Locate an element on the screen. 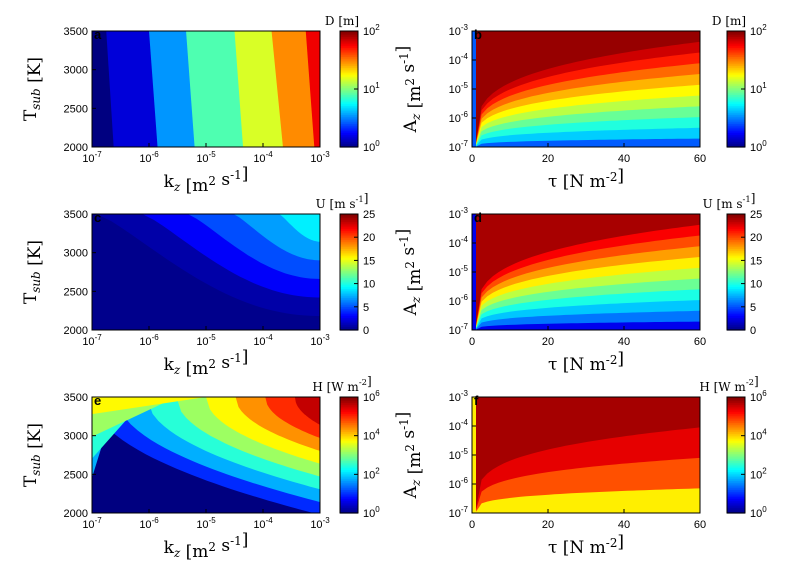 The image size is (789, 572). y-tick-label: 10⁻⁴ is located at coordinates (459, 425).